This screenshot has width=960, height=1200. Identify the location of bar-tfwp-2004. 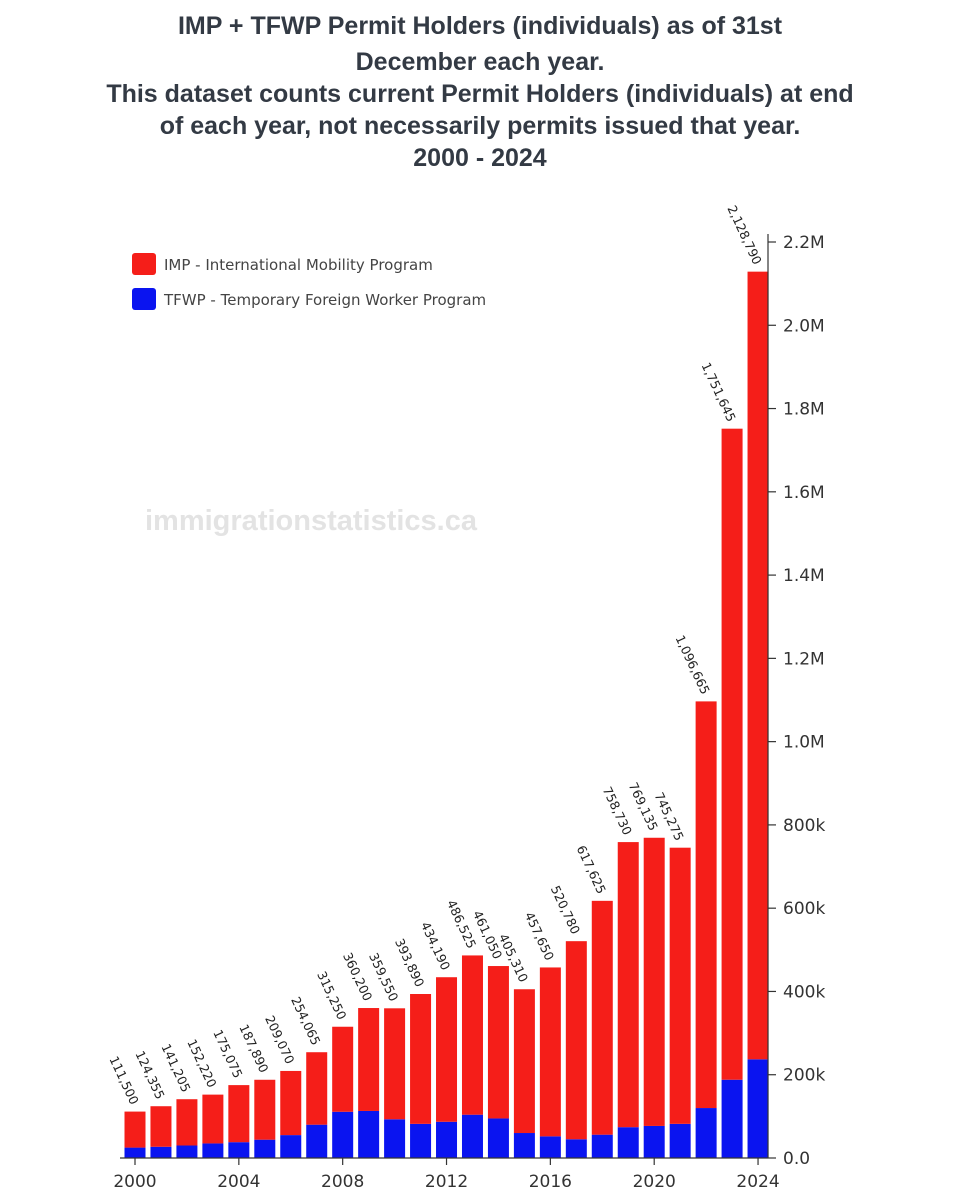
(239, 1150).